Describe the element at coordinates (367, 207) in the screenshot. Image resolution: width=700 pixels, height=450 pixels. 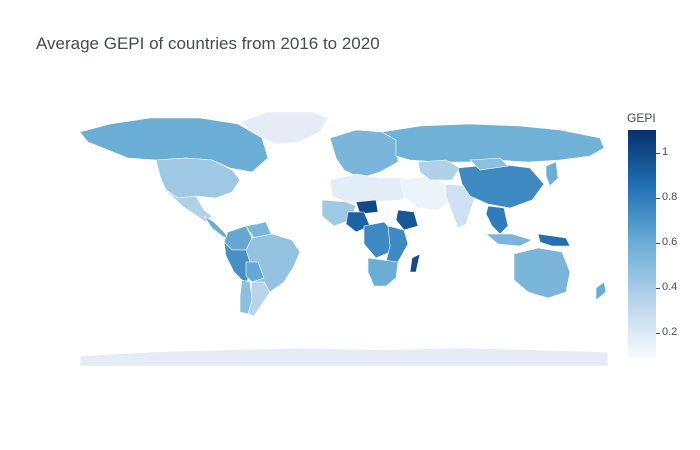
I see `region-niger` at that location.